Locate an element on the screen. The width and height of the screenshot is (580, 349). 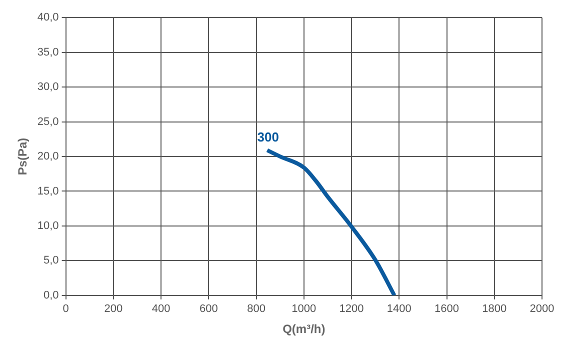
x-tick-label: 0 is located at coordinates (65, 309).